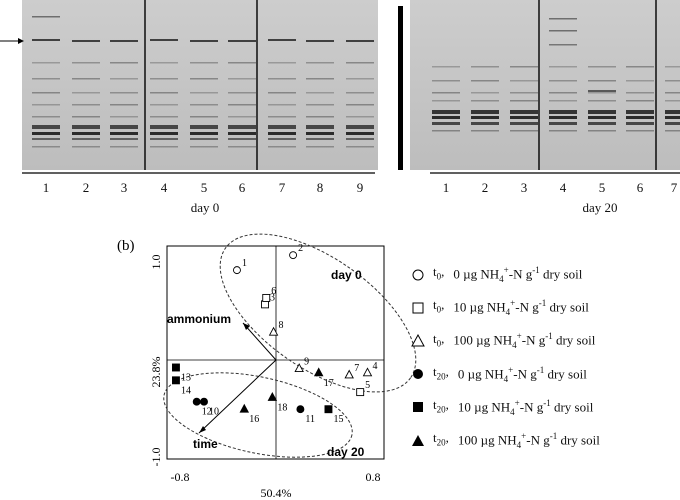  I want to click on sample-label: 9, so click(306, 362).